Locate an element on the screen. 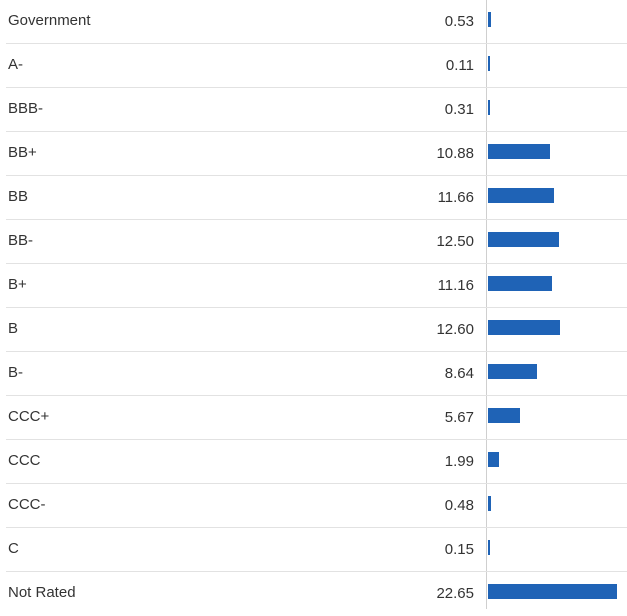 The height and width of the screenshot is (616, 627). category-label: CCC+ is located at coordinates (29, 416).